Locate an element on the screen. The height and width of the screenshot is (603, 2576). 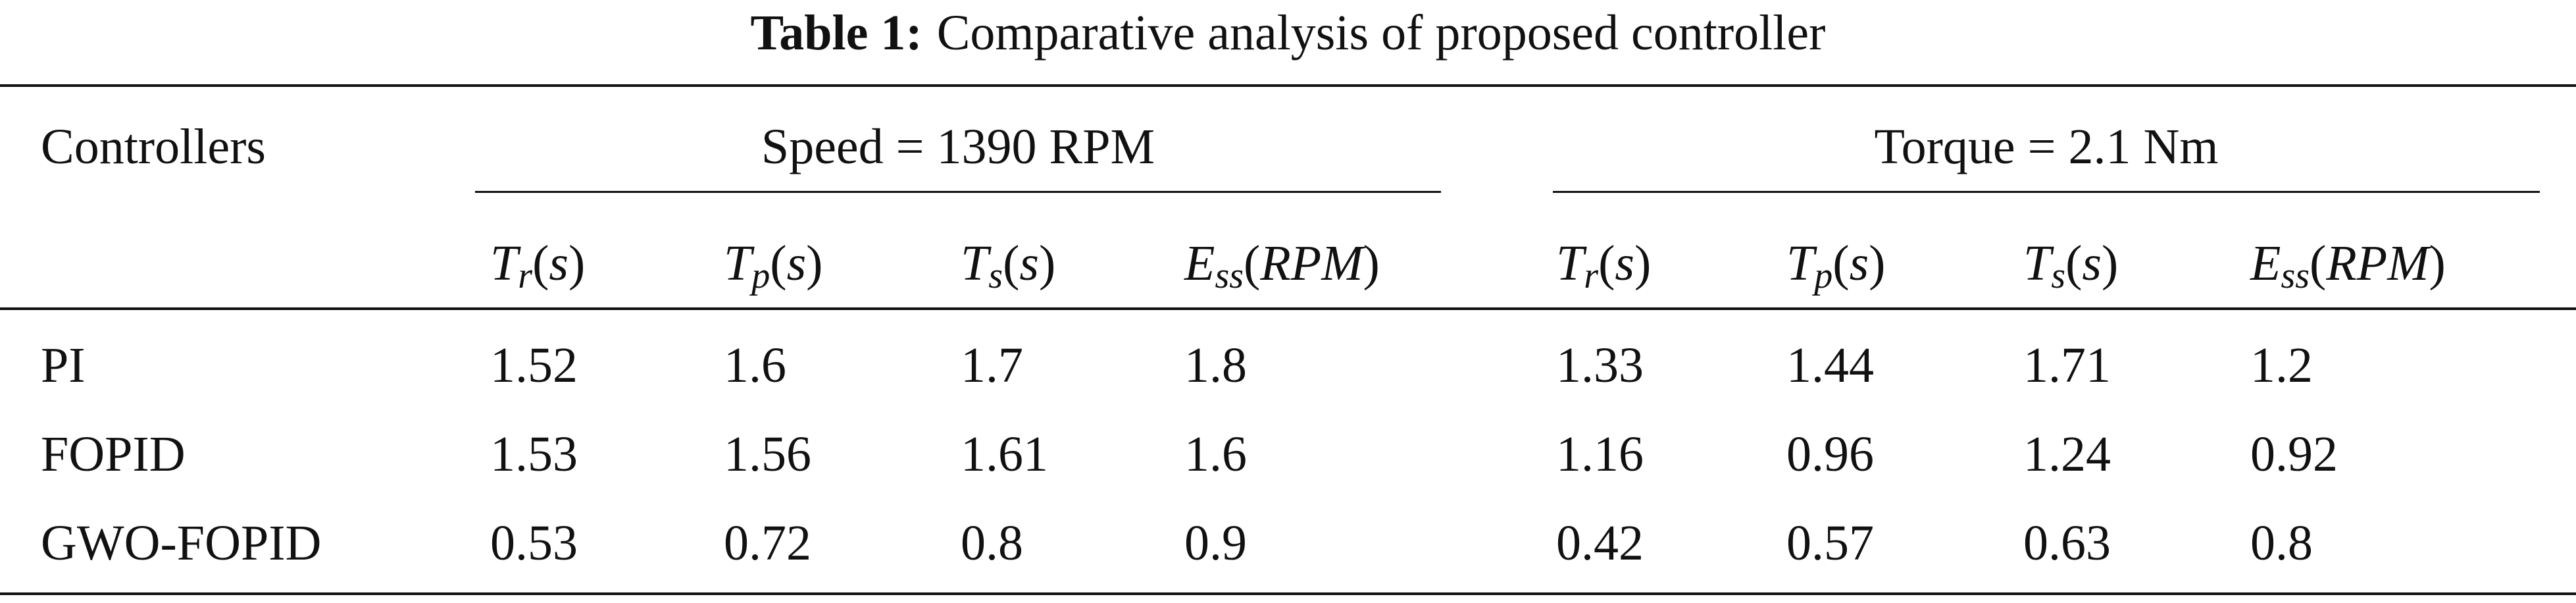
row-0-value-4: 1.33 is located at coordinates (1600, 365).